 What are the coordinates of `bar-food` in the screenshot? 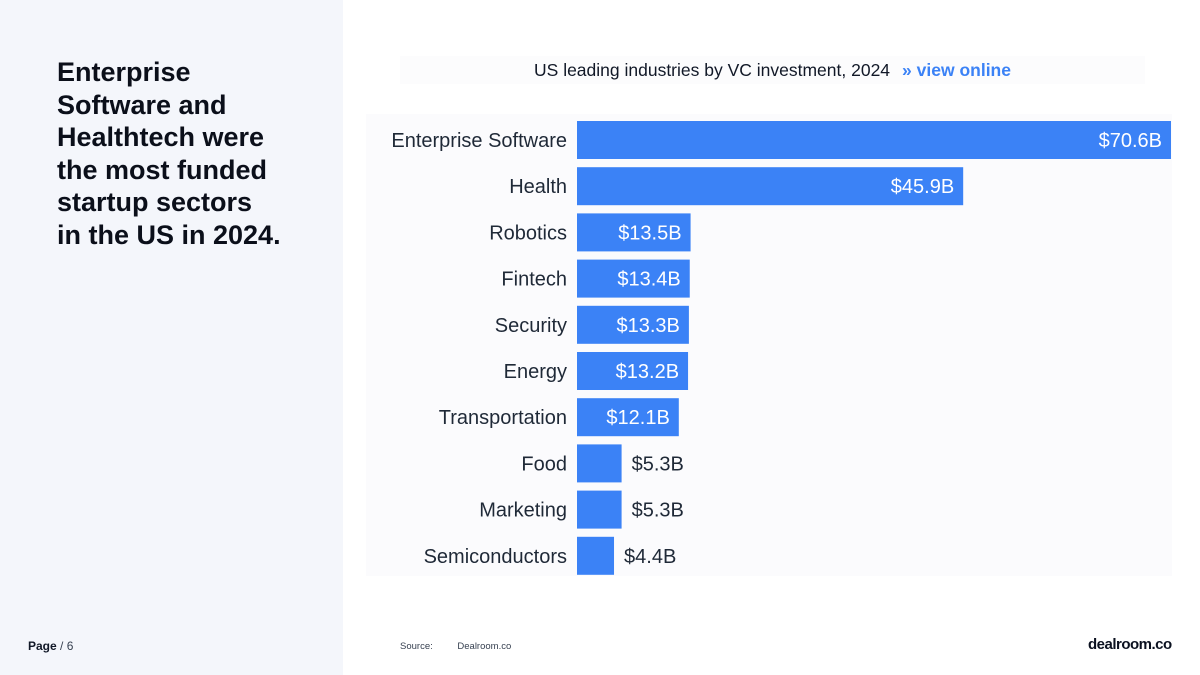 It's located at (599, 463).